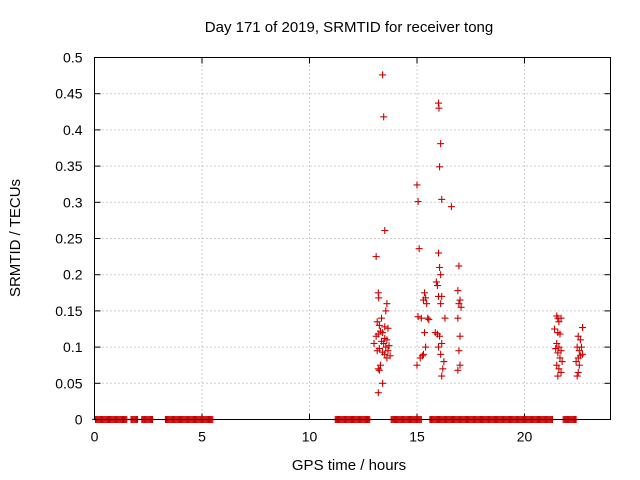 This screenshot has width=640, height=480. What do you see at coordinates (95, 437) in the screenshot?
I see `x-tick-label: 0` at bounding box center [95, 437].